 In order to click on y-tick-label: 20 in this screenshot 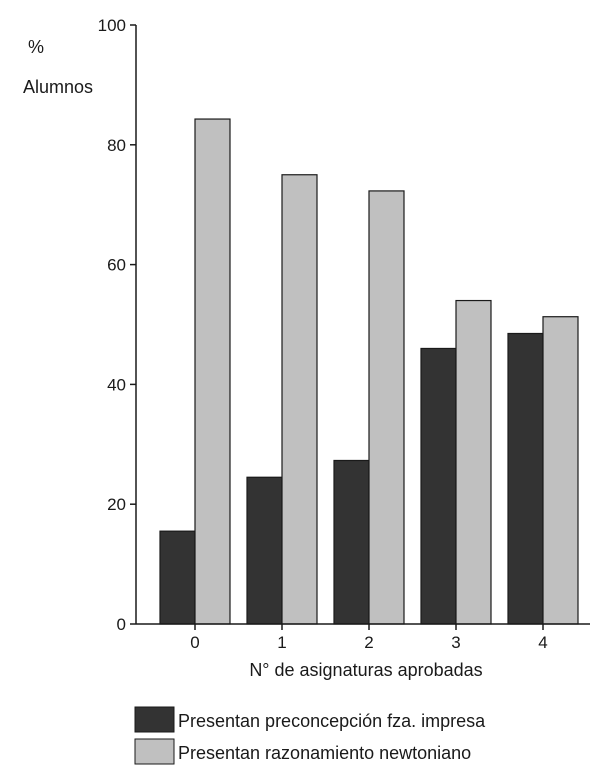, I will do `click(116, 504)`.